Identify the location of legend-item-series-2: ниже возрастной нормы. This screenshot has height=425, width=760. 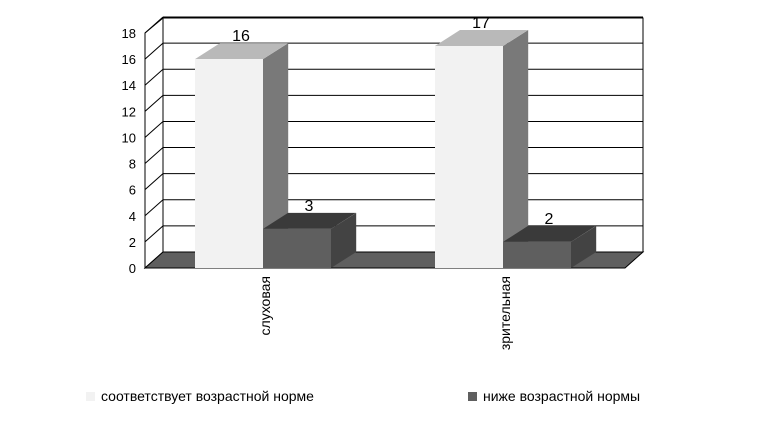
(554, 396).